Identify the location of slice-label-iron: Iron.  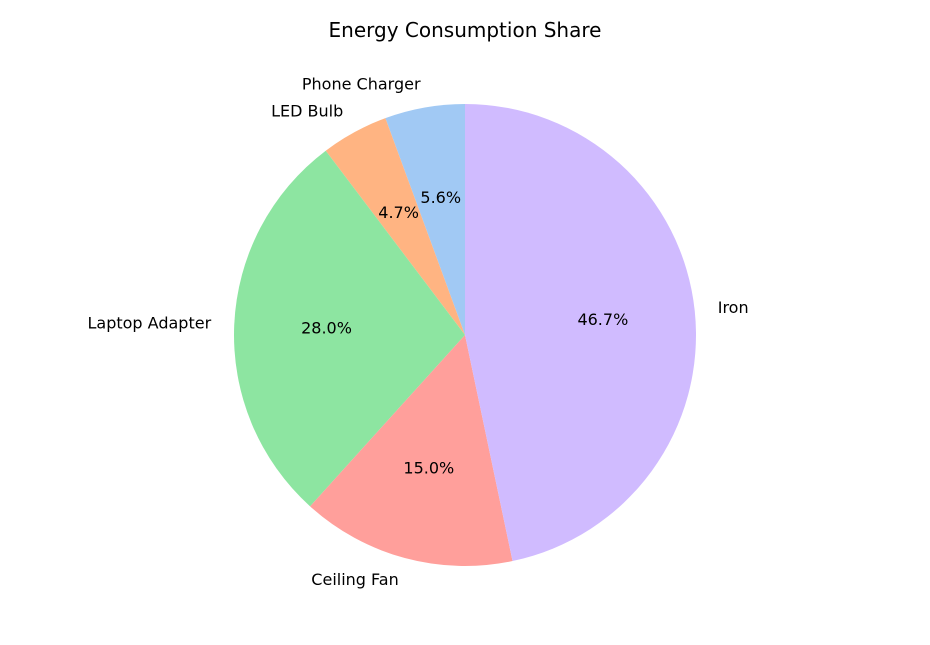
(733, 307).